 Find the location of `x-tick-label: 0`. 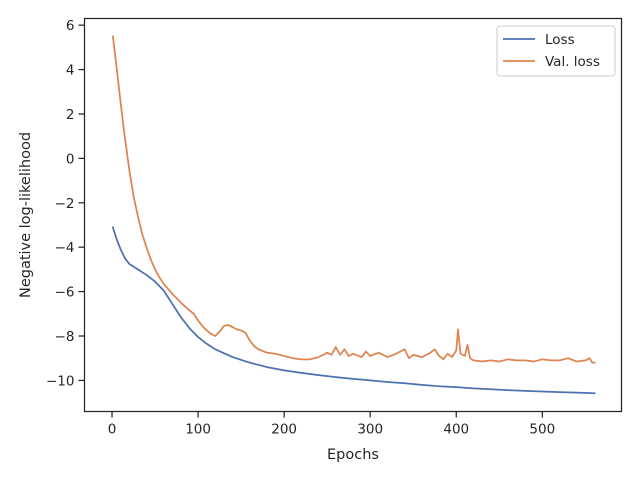

x-tick-label: 0 is located at coordinates (112, 430).